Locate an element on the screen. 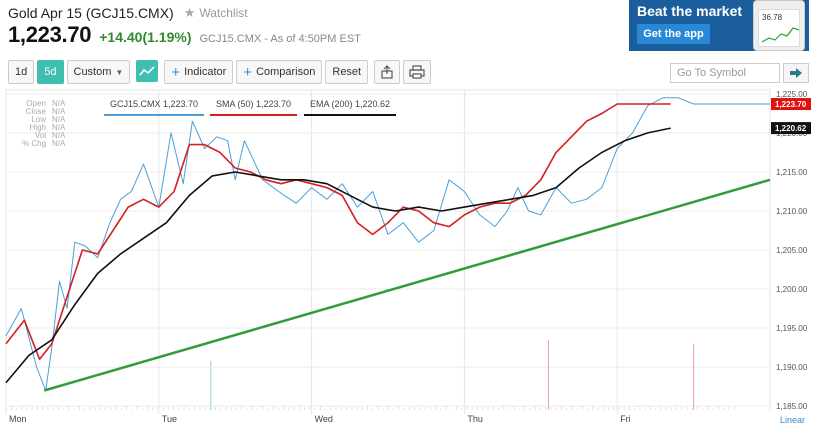 The image size is (820, 430). line-chart-type-button is located at coordinates (147, 71).